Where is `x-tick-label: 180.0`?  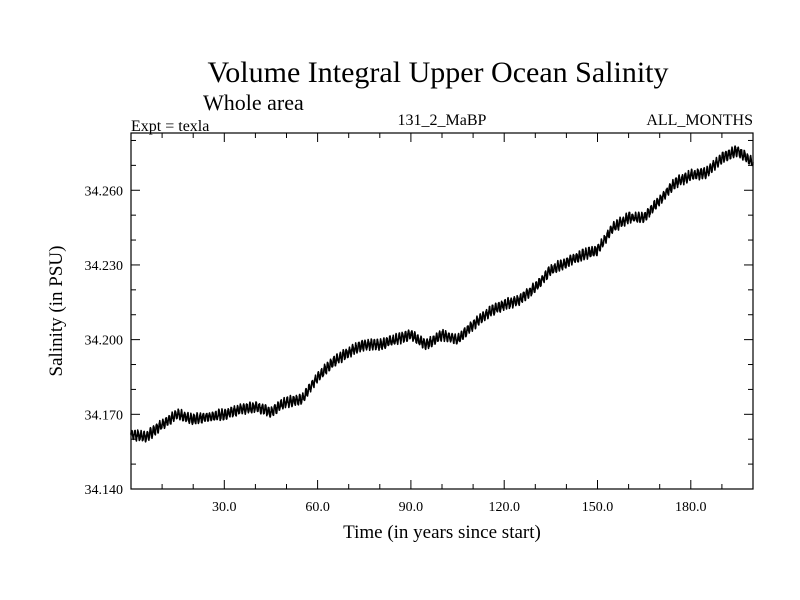
x-tick-label: 180.0 is located at coordinates (691, 507).